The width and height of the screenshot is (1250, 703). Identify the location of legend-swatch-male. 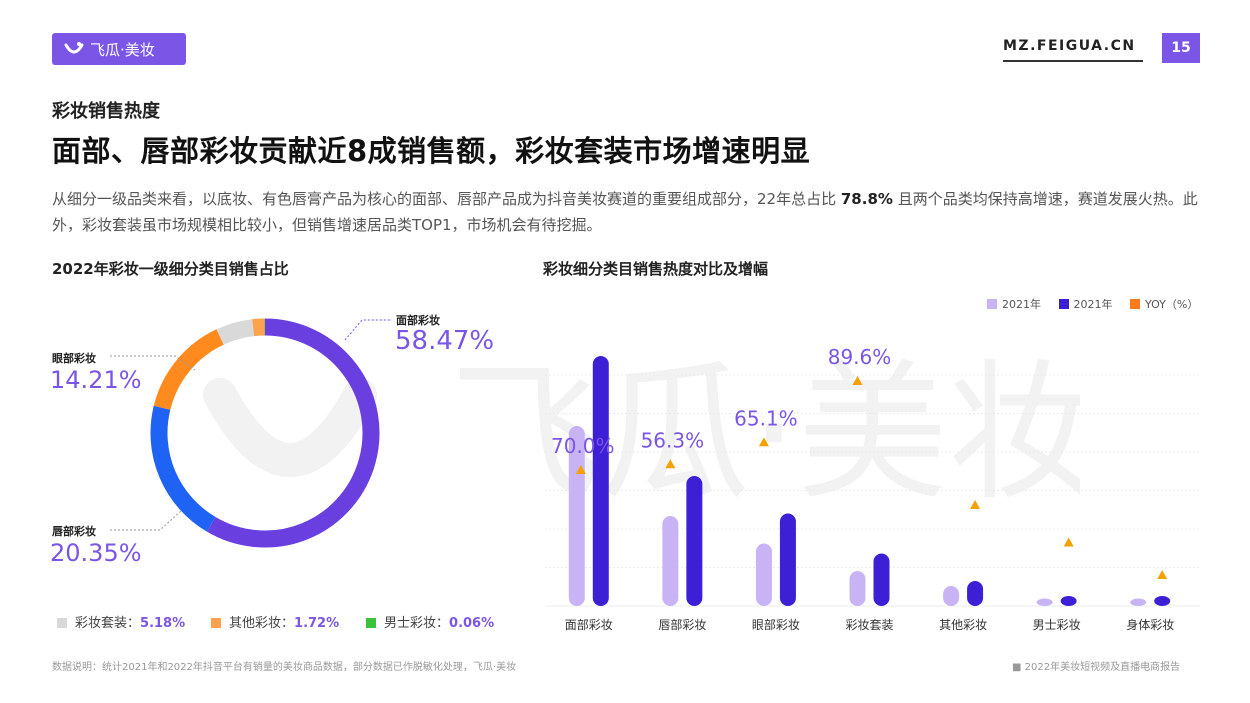
(371, 623).